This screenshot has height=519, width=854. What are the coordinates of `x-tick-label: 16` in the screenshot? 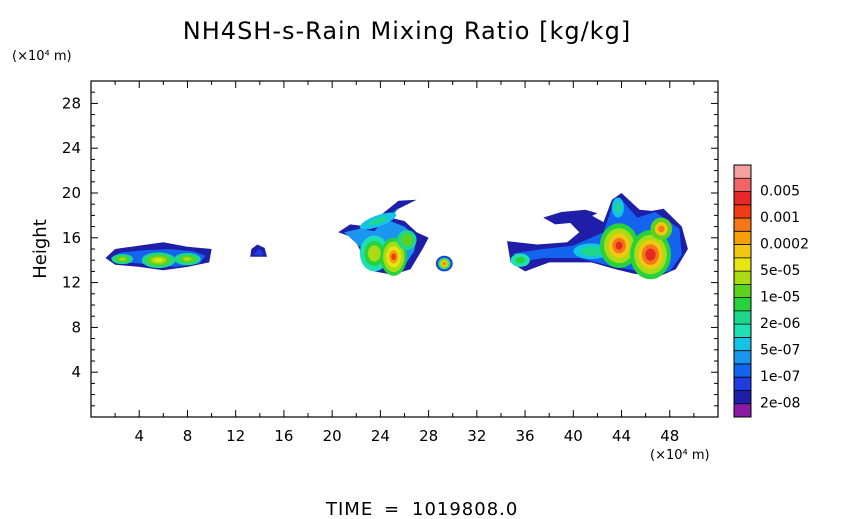 It's located at (283, 436).